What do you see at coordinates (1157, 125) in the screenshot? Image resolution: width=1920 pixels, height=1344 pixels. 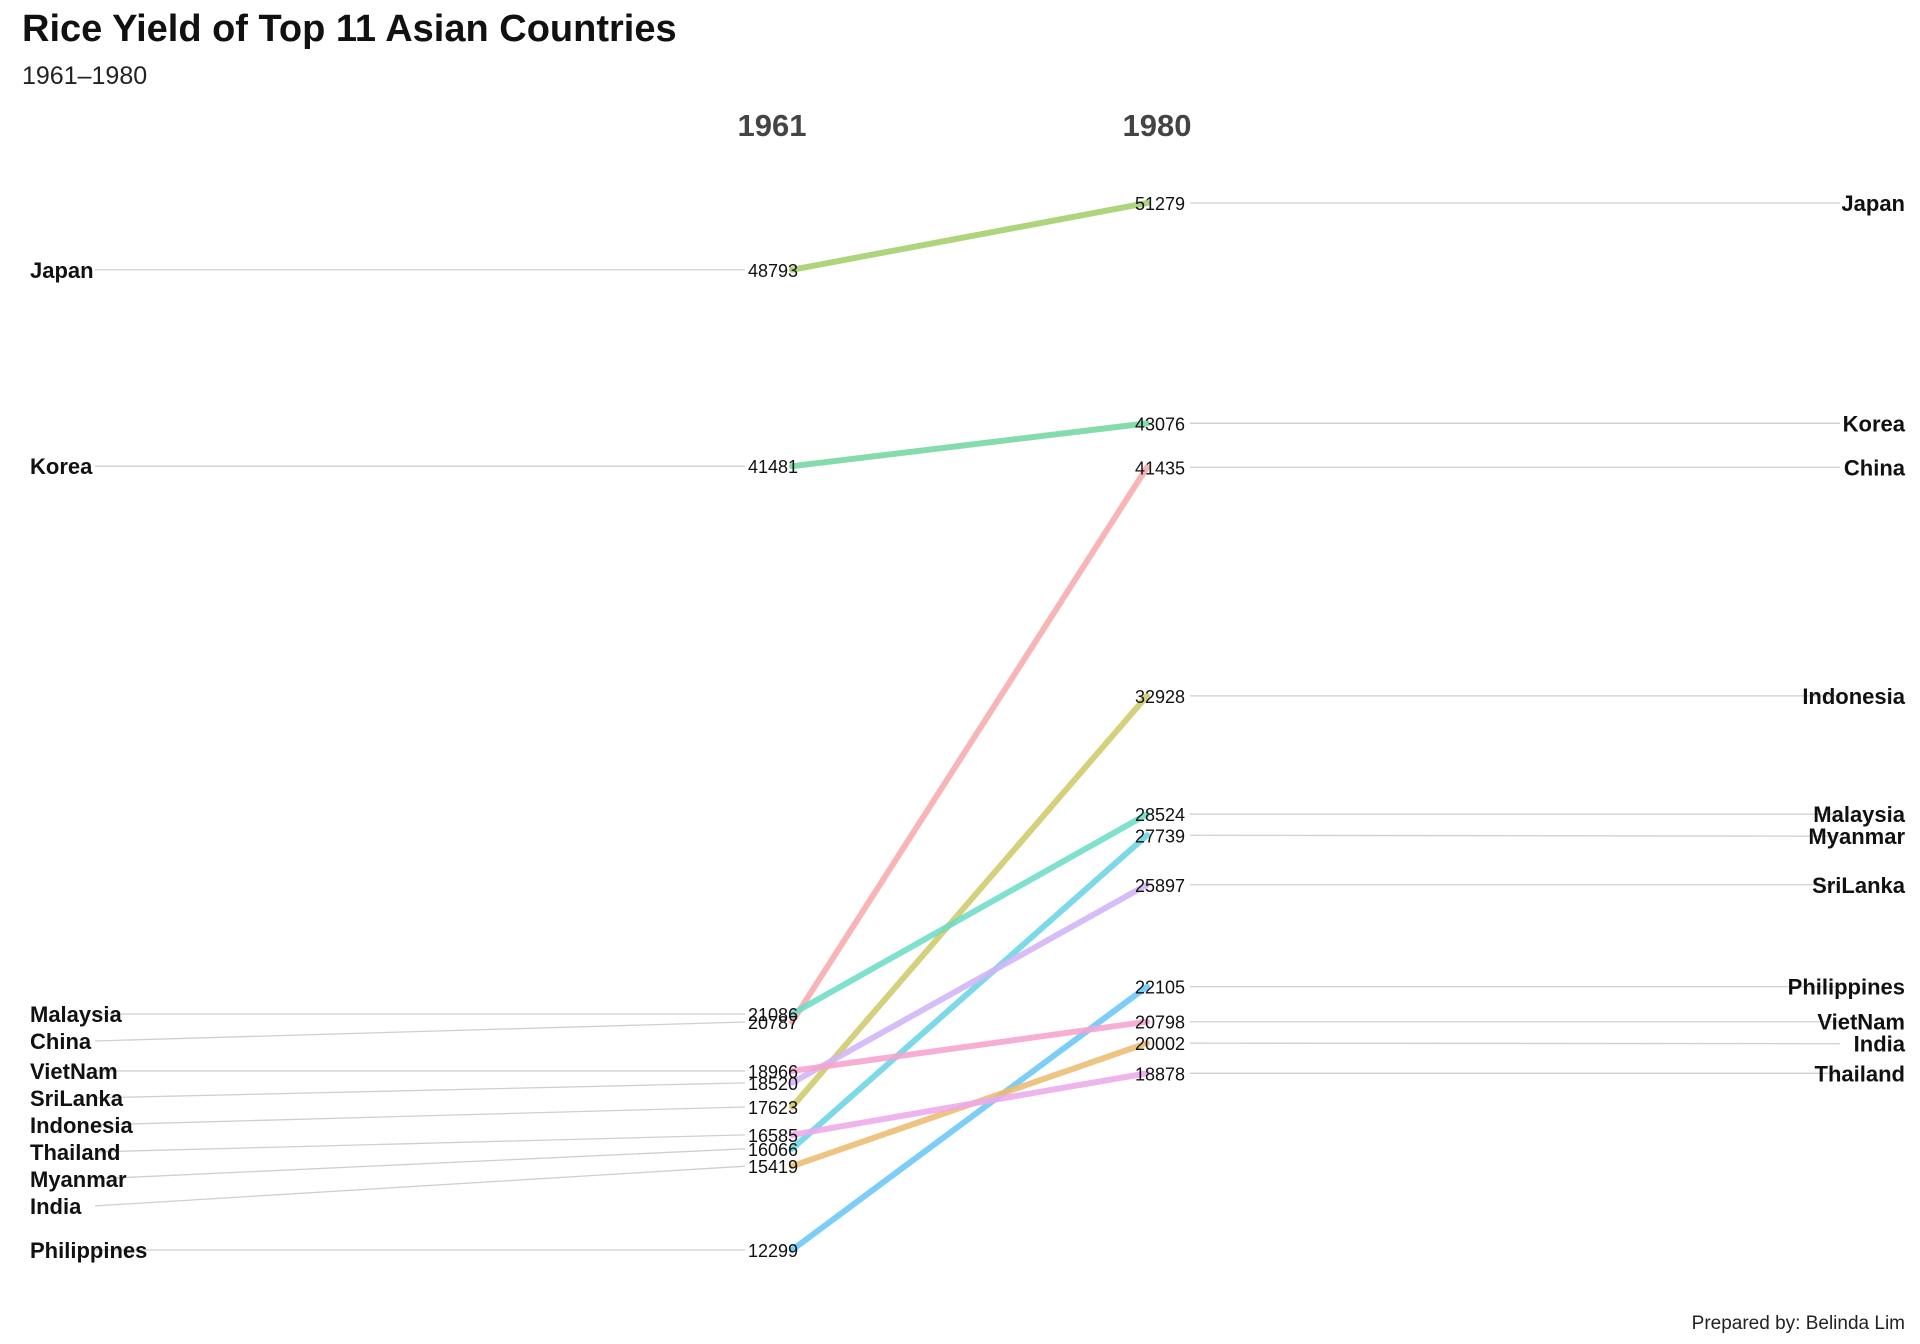 I see `column-header-1980: 1980` at bounding box center [1157, 125].